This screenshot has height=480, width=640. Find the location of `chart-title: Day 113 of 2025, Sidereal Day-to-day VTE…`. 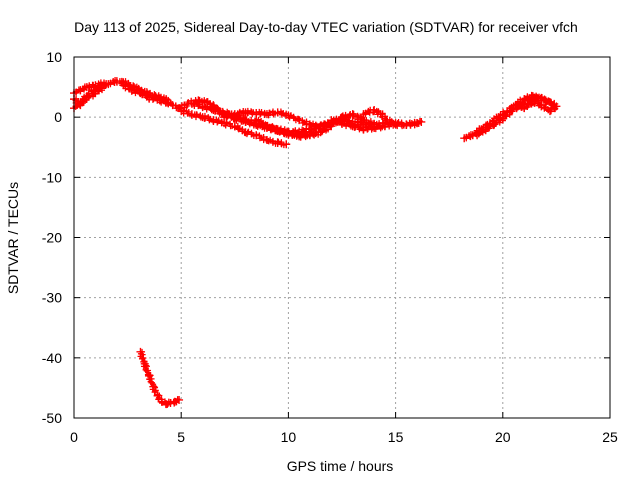

chart-title: Day 113 of 2025, Sidereal Day-to-day VTE… is located at coordinates (326, 27).